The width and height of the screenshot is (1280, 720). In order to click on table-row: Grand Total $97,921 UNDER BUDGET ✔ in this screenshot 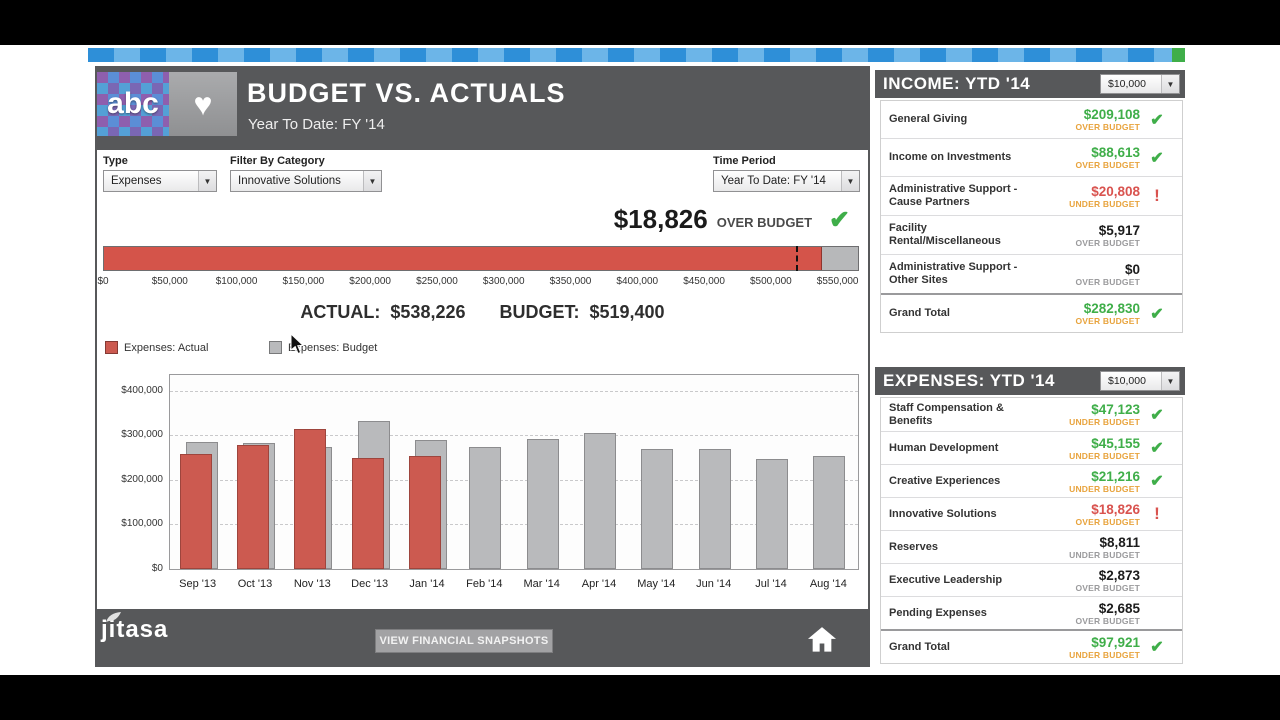, I will do `click(1031, 646)`.